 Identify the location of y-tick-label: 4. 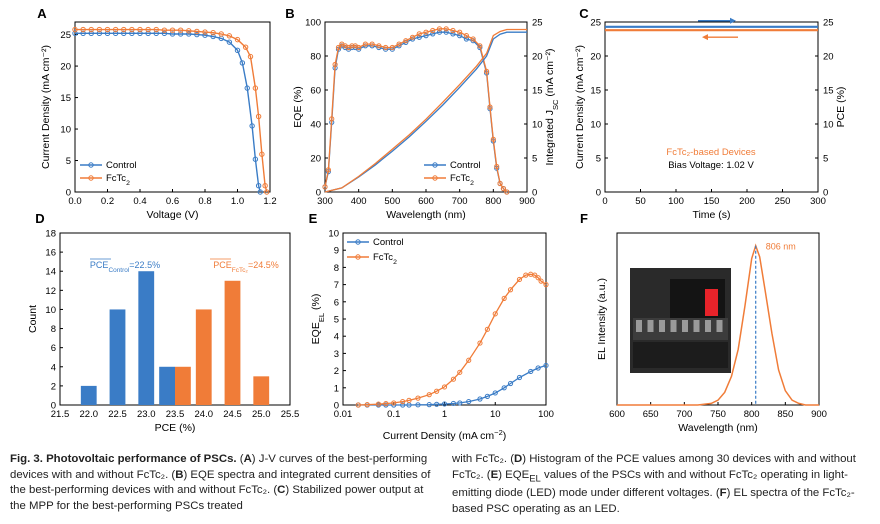
(53, 367).